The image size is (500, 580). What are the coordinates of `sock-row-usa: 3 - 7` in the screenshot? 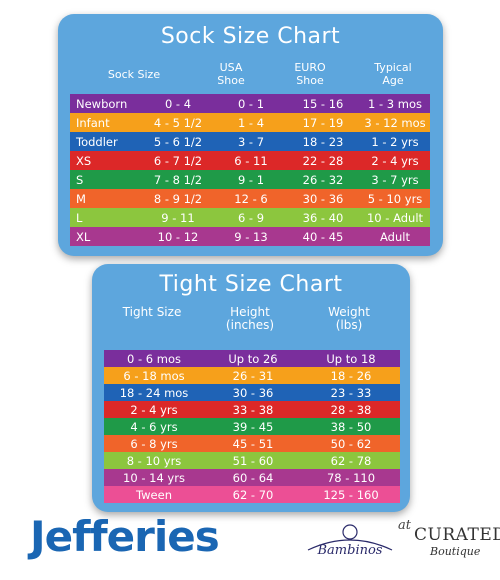 It's located at (251, 141).